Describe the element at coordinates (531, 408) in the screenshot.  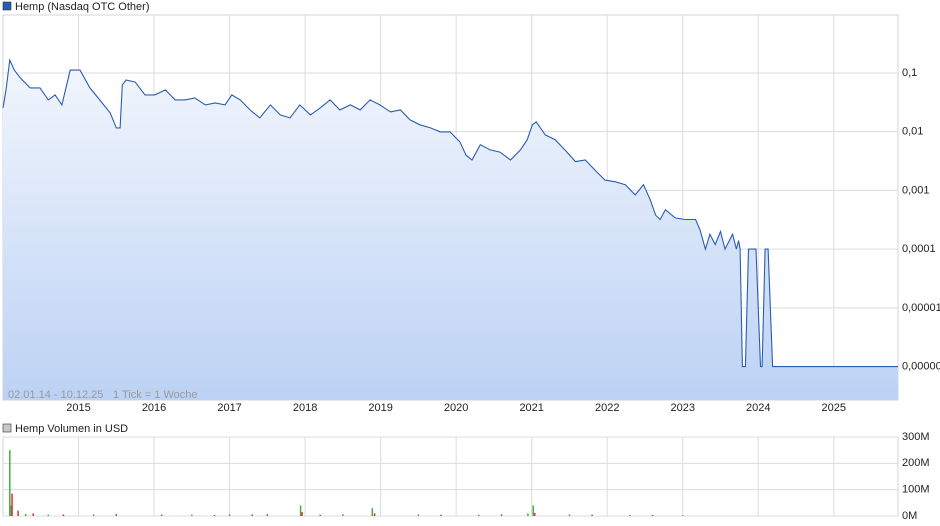
I see `x-tick-label: 2021` at that location.